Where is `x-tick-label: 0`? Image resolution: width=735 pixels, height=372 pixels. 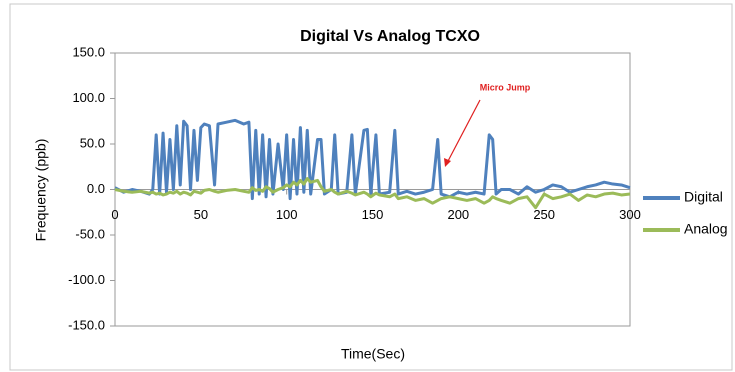 x-tick-label: 0 is located at coordinates (114, 214).